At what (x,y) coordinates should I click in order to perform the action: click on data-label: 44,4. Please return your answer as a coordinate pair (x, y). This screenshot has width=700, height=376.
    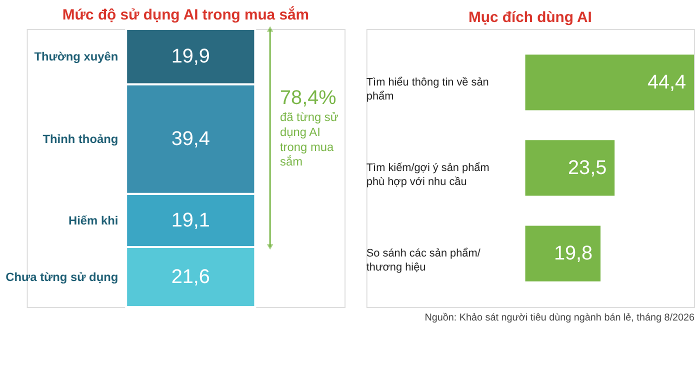
    Looking at the image, I should click on (666, 82).